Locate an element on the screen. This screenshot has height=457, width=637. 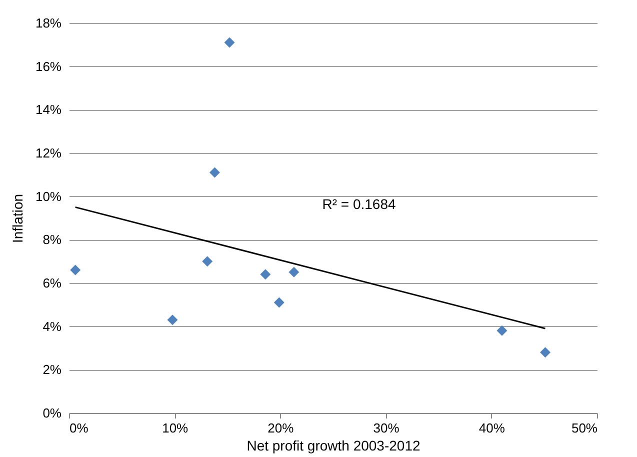
x-tick-label: 50% is located at coordinates (584, 428).